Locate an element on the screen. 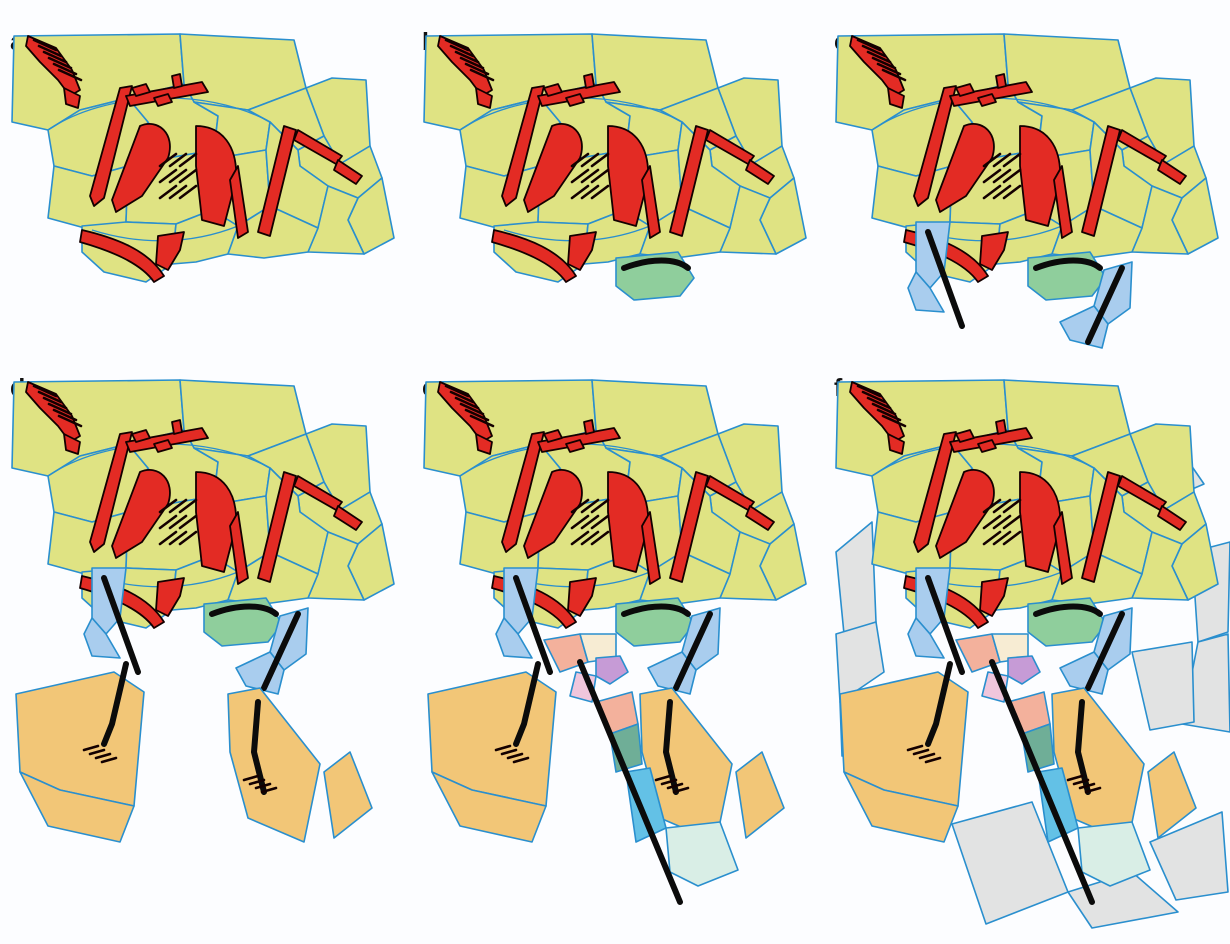 Image resolution: width=1230 pixels, height=944 pixels. panel-f-right-hand is located at coordinates (1172, 518).